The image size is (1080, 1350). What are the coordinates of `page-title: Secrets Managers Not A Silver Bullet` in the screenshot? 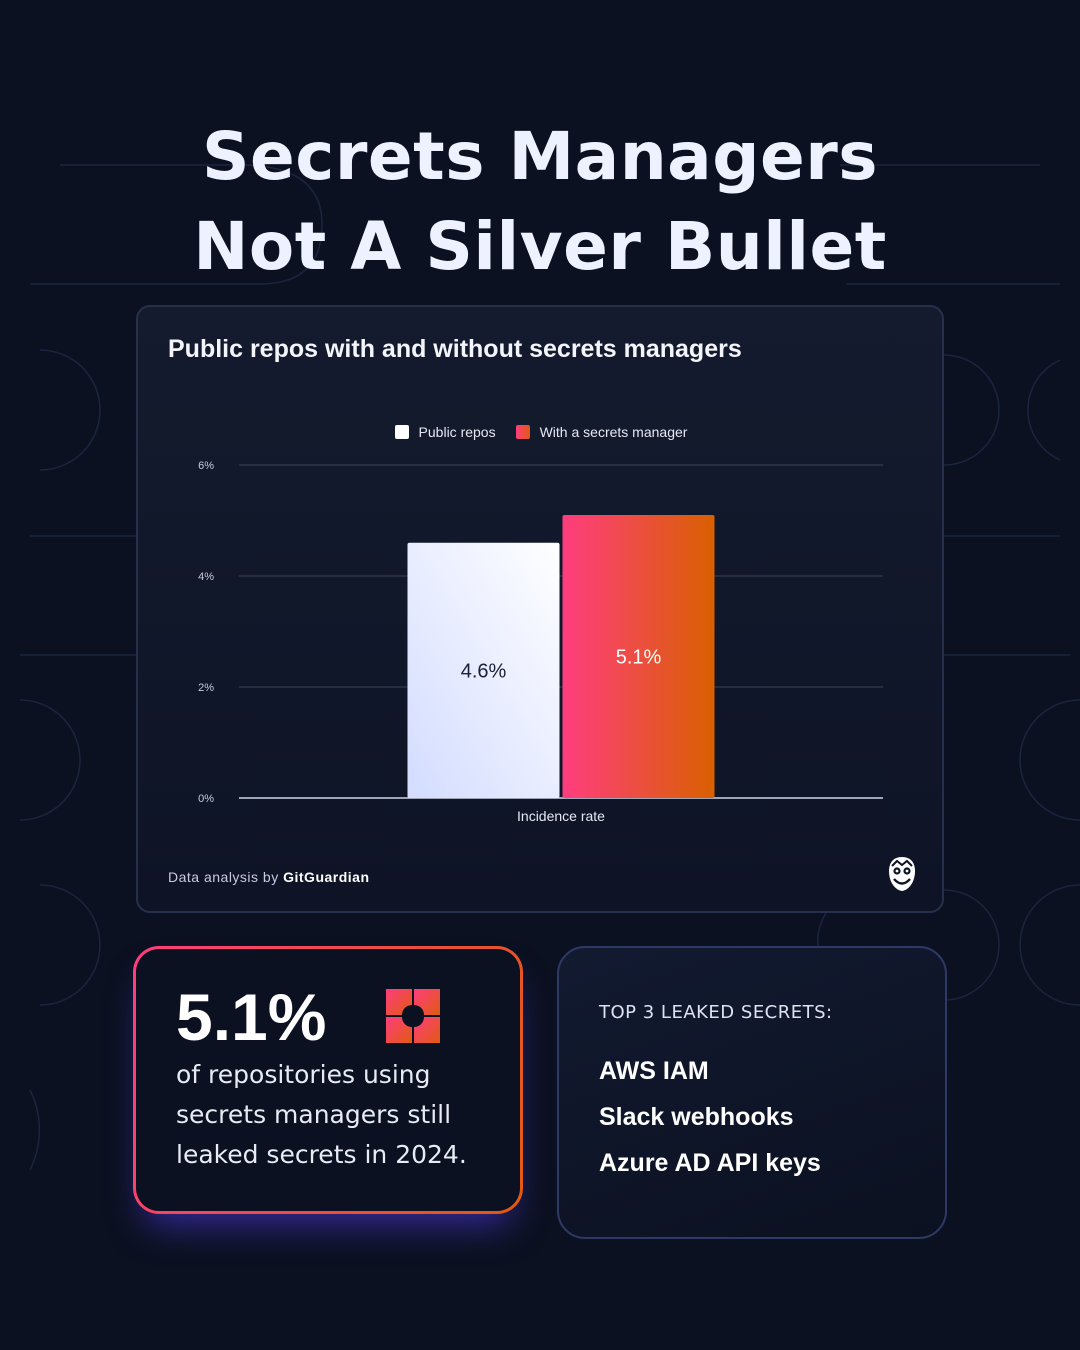 It's located at (540, 202).